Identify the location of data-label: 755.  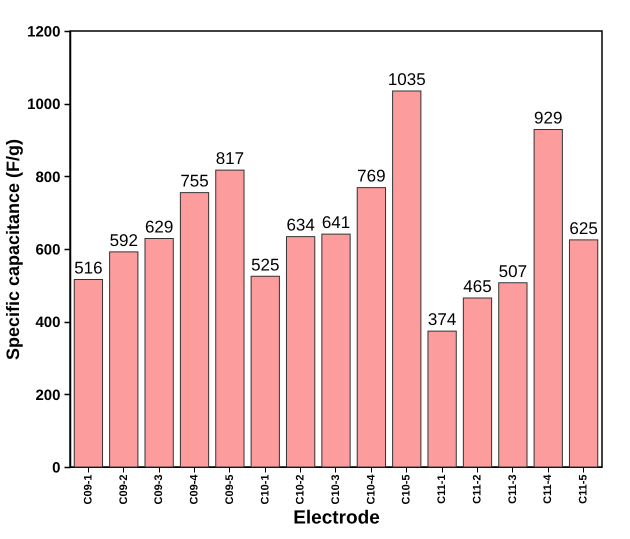
(194, 181).